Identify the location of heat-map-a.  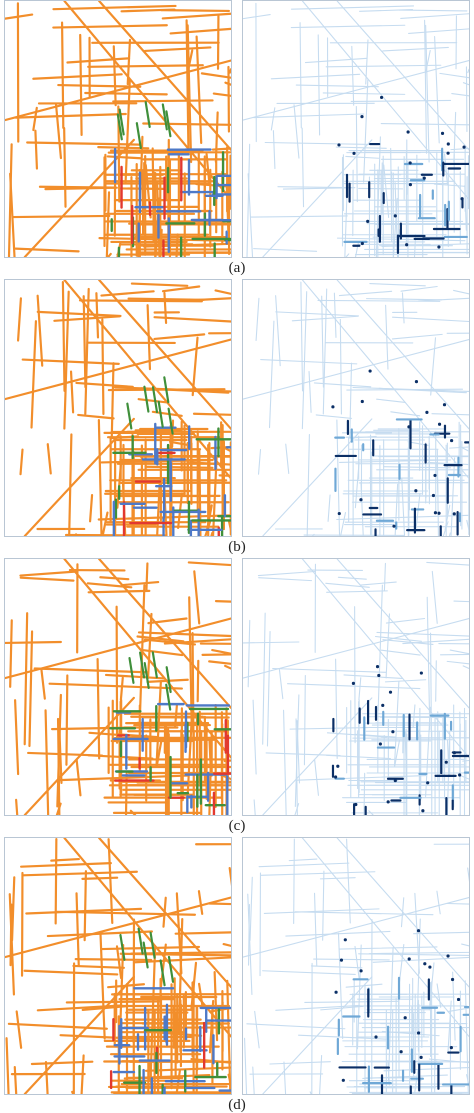
(356, 129).